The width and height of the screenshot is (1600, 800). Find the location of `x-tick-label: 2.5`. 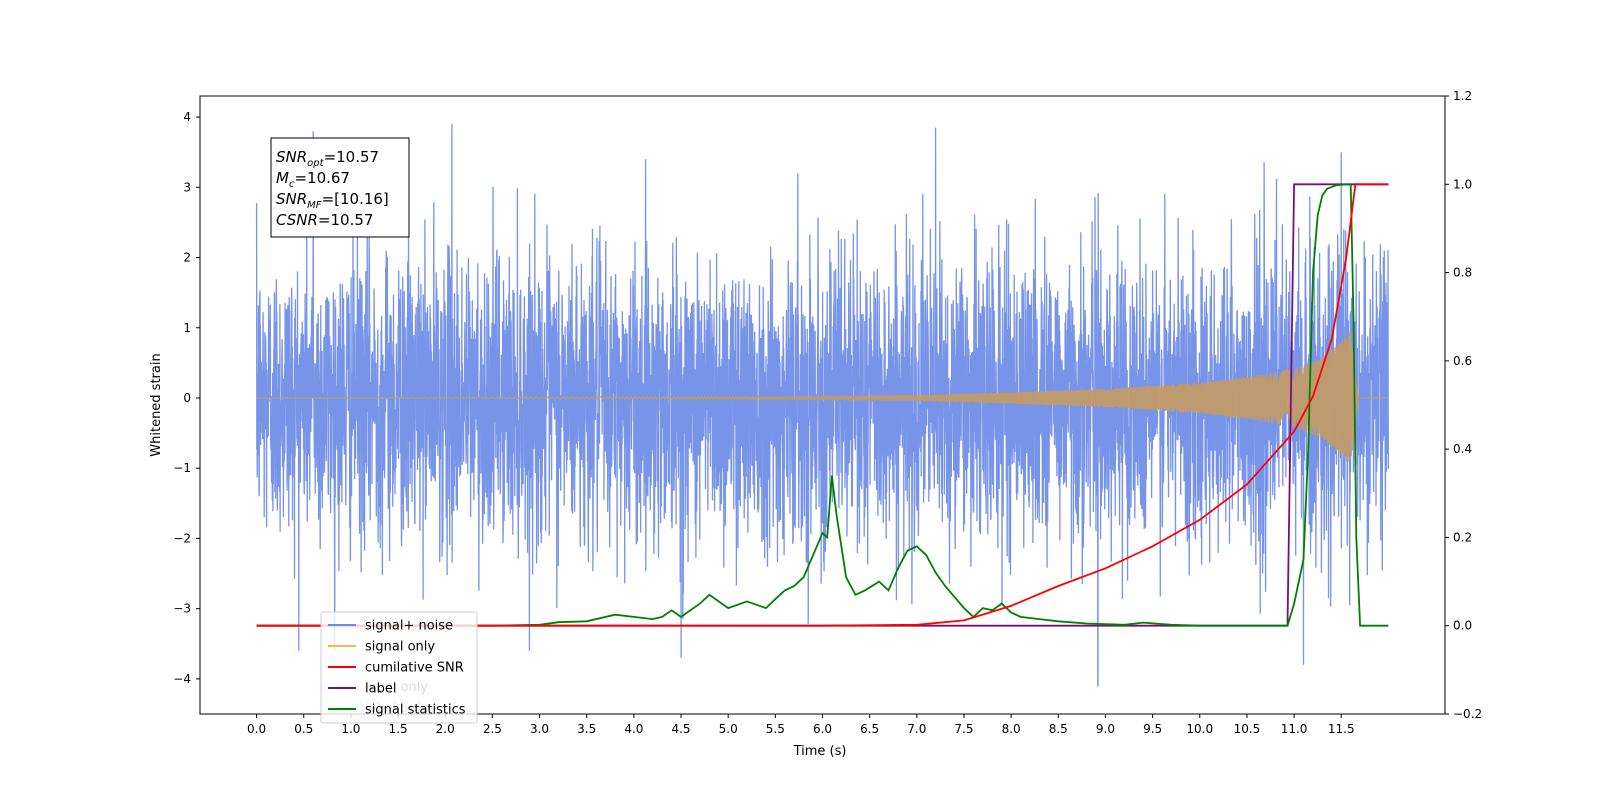

x-tick-label: 2.5 is located at coordinates (492, 729).